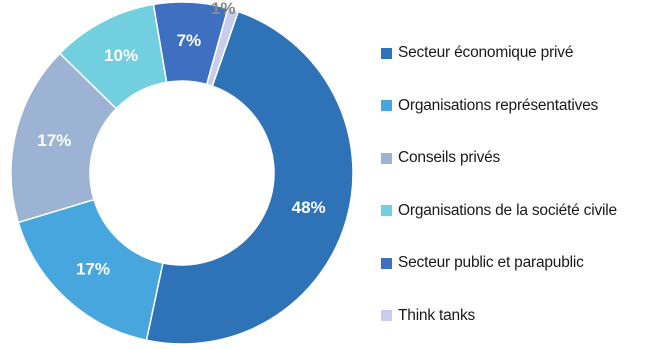 Image resolution: width=655 pixels, height=349 pixels. What do you see at coordinates (93, 268) in the screenshot?
I see `slice-label-1: 17%` at bounding box center [93, 268].